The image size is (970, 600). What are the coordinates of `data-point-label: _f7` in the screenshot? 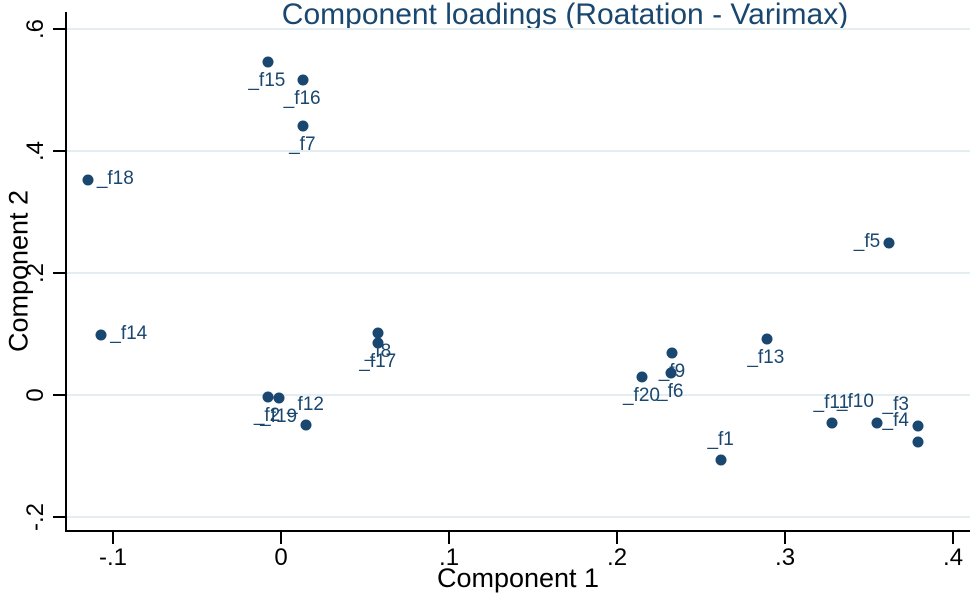 It's located at (302, 144).